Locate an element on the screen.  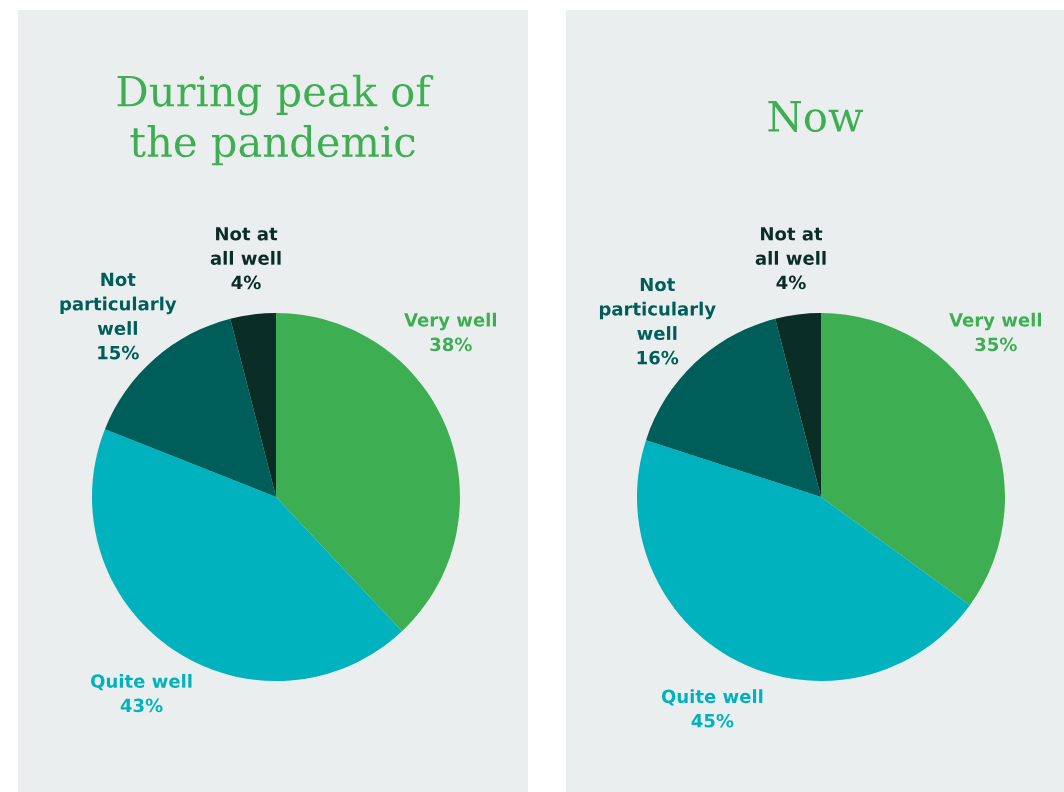
data-label: 38% is located at coordinates (451, 344).